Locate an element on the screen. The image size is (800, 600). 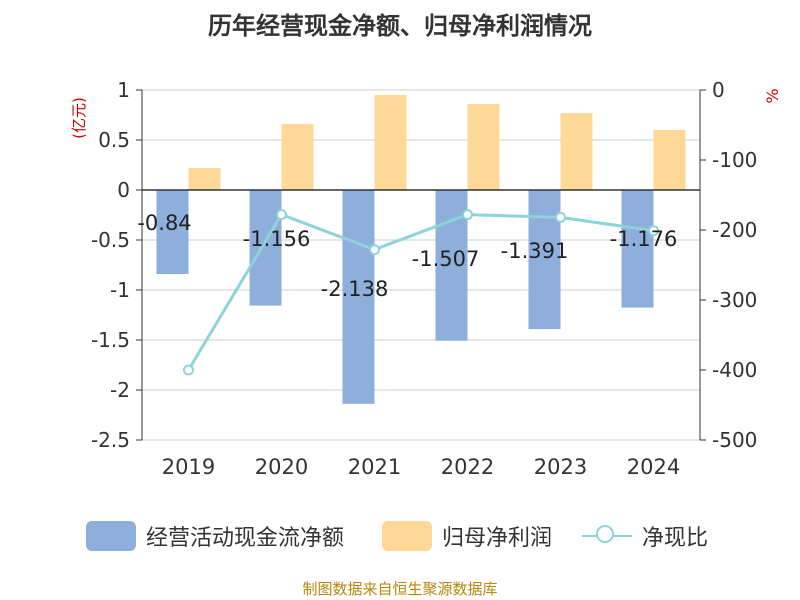
legend-swatch-ratio is located at coordinates (607, 536).